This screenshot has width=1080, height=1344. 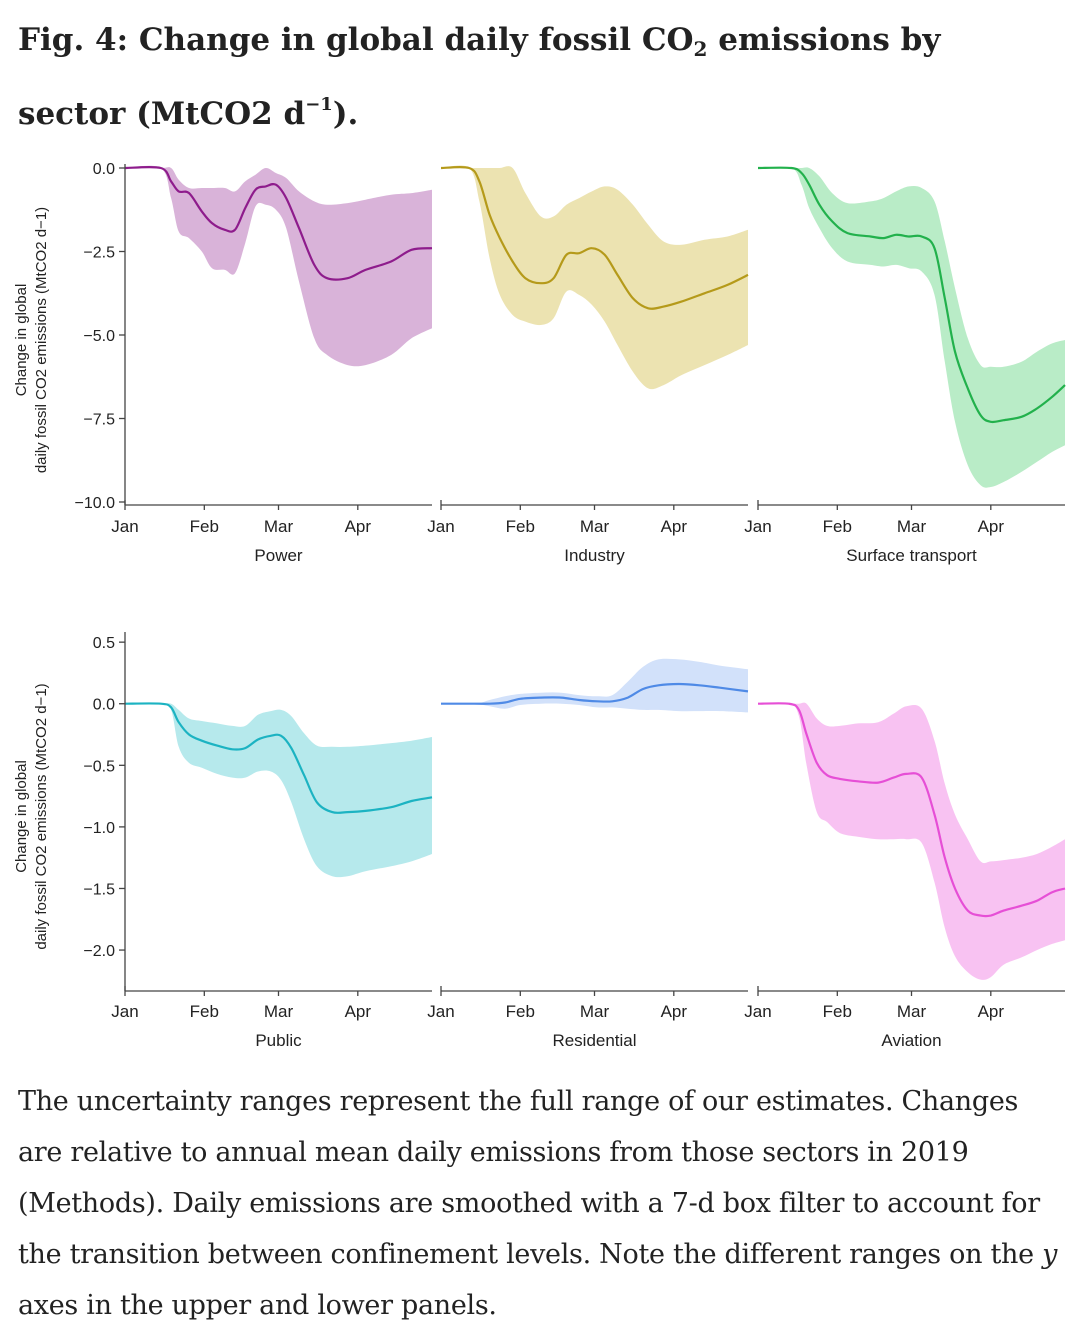 I want to click on y-tick-label-power: 0.0, so click(x=104, y=169).